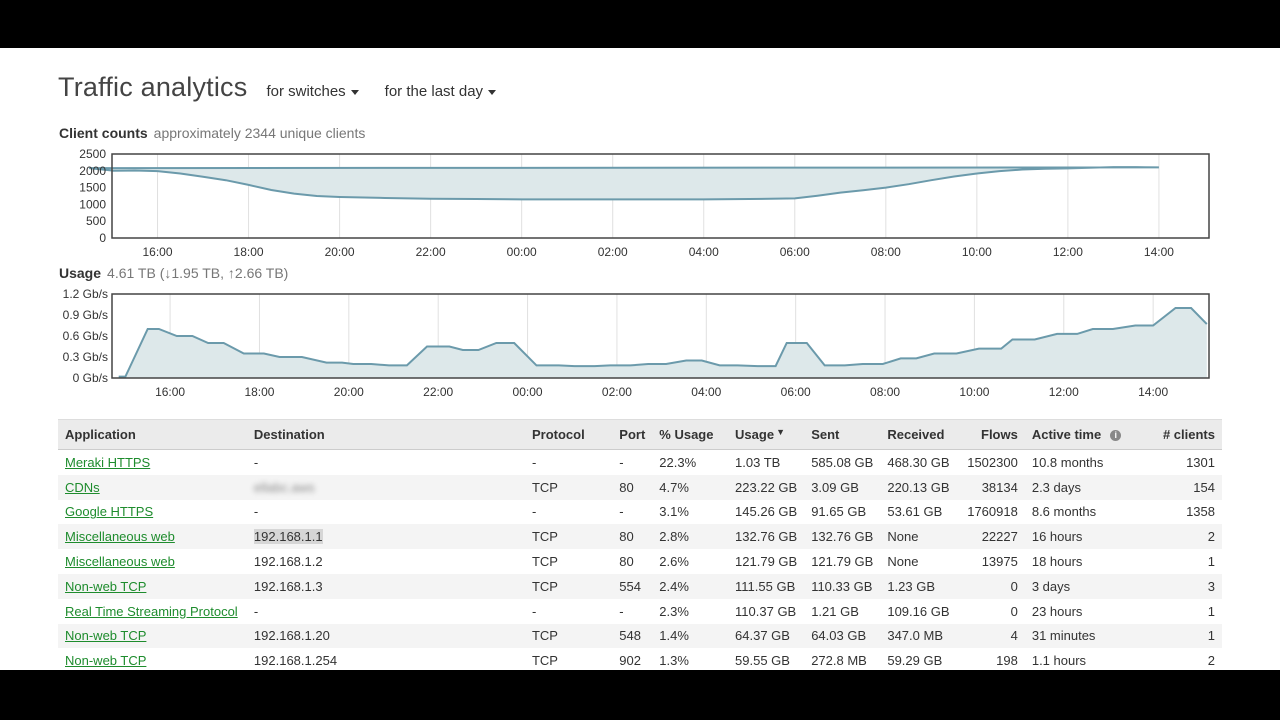  I want to click on sent-cell: 121.79 GB, so click(842, 562).